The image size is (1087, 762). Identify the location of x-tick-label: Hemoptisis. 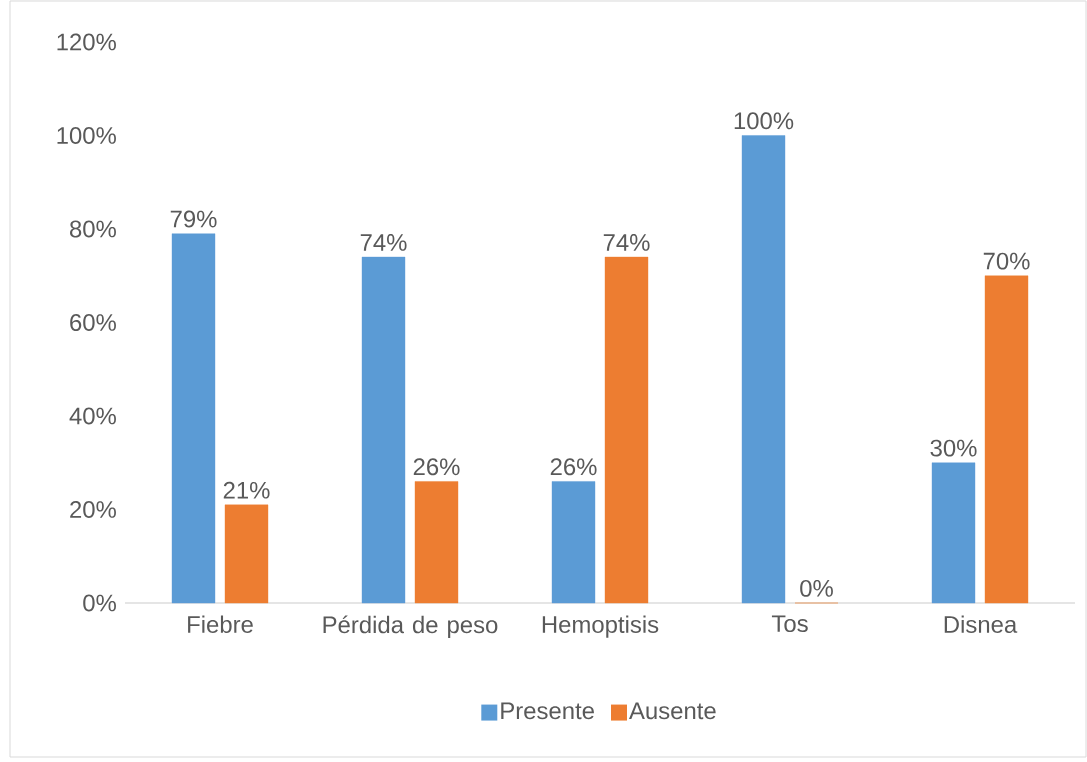
(600, 626).